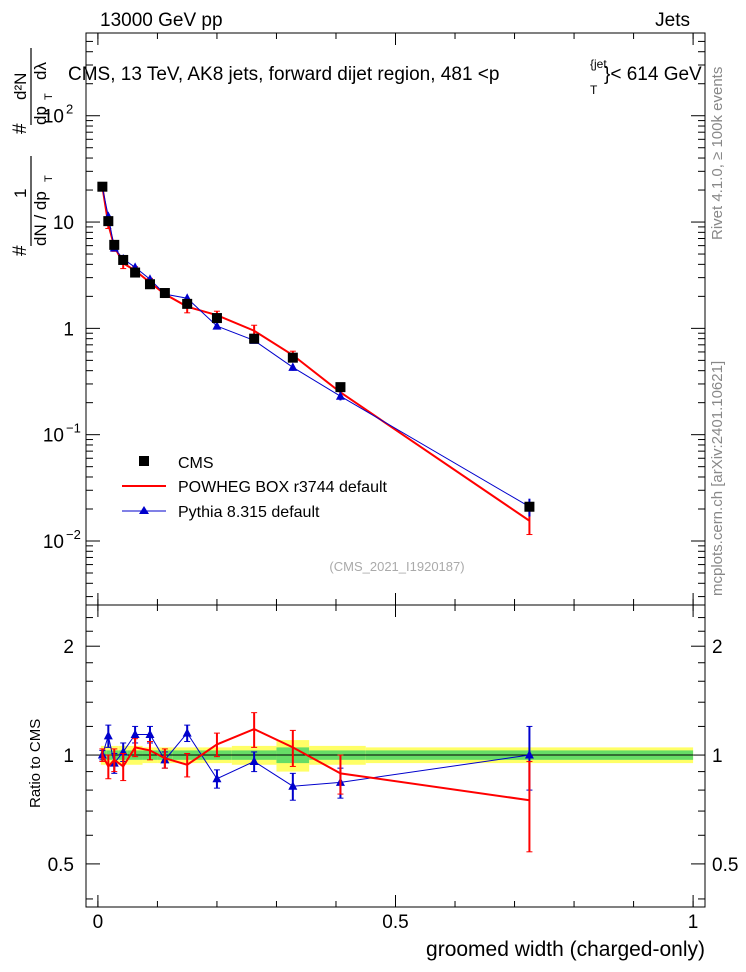 This screenshot has height=972, width=746. I want to click on x-axis-label: groomed width (charged-only), so click(565, 949).